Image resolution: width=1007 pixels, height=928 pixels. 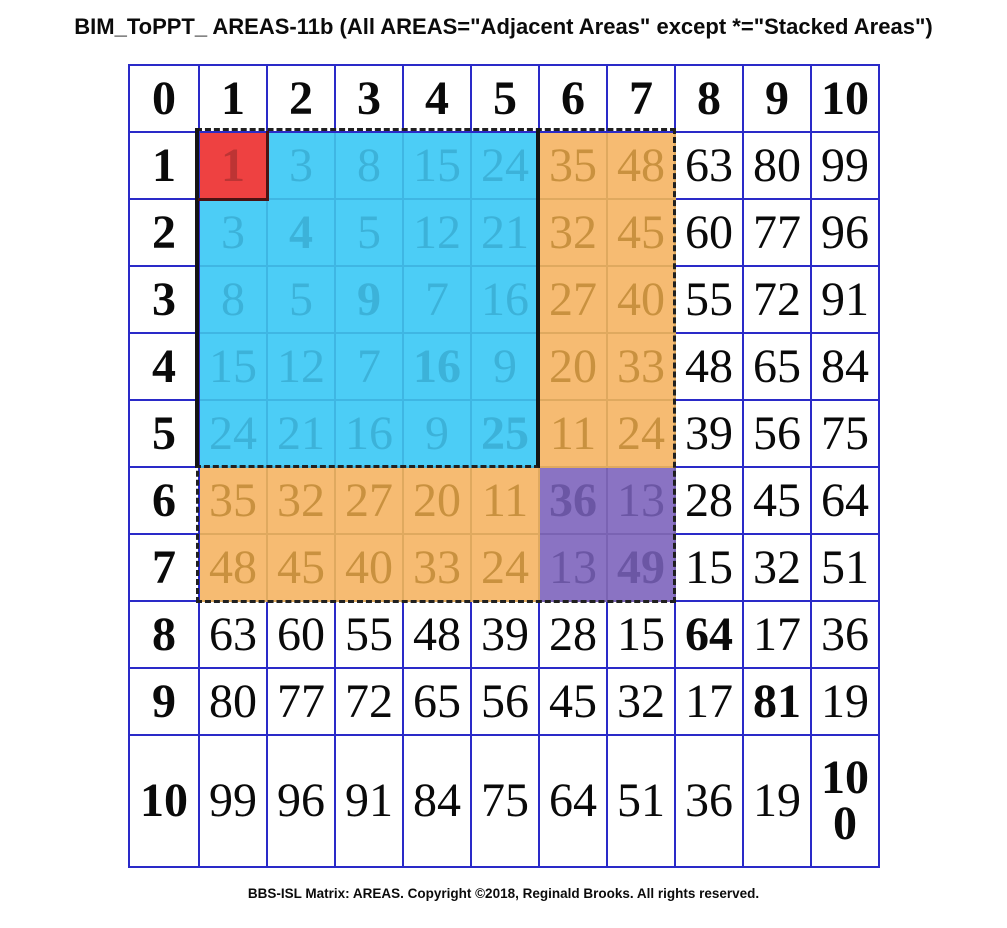 I want to click on value-cell-adjacent-area-orange-bottom: 33, so click(x=437, y=567).